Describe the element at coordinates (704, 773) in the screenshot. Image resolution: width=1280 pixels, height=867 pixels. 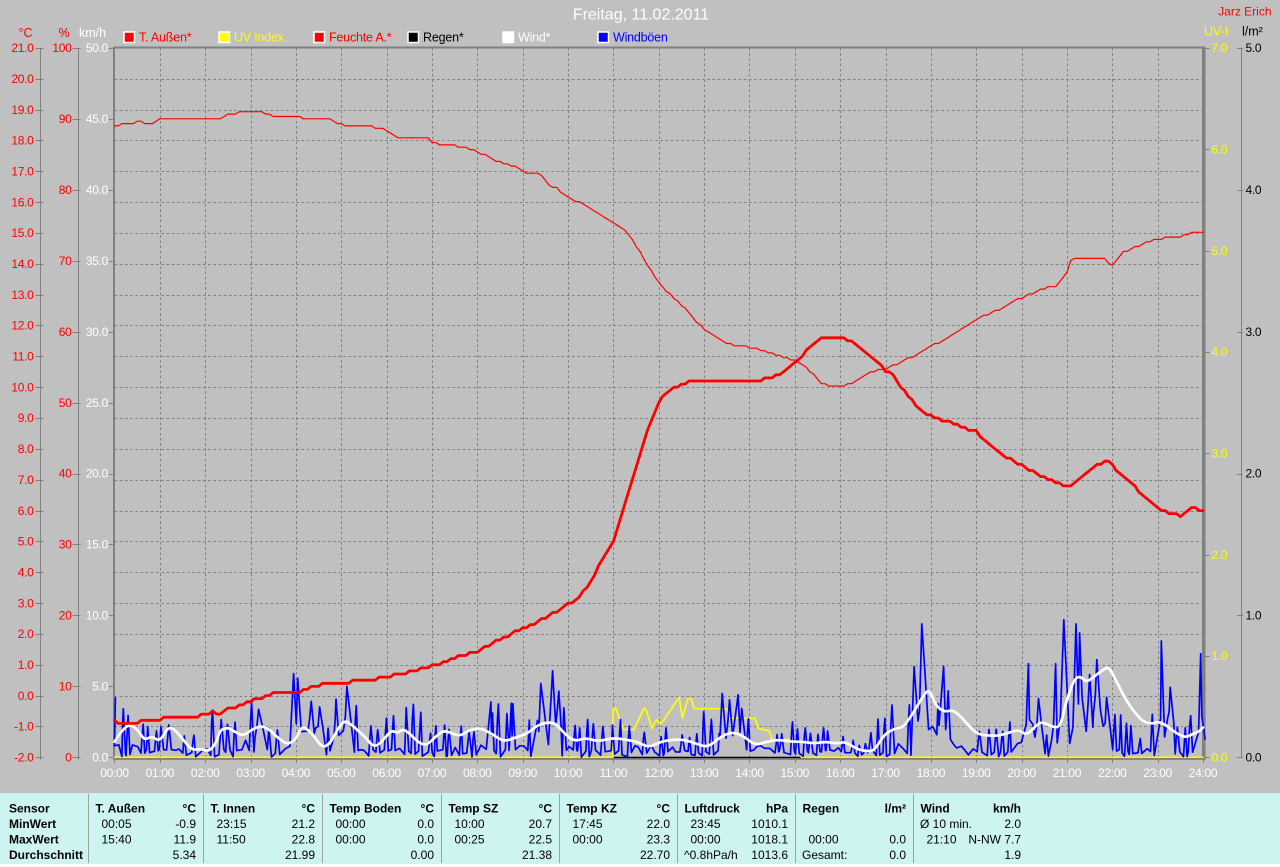
I see `svg-text: 13:00` at that location.